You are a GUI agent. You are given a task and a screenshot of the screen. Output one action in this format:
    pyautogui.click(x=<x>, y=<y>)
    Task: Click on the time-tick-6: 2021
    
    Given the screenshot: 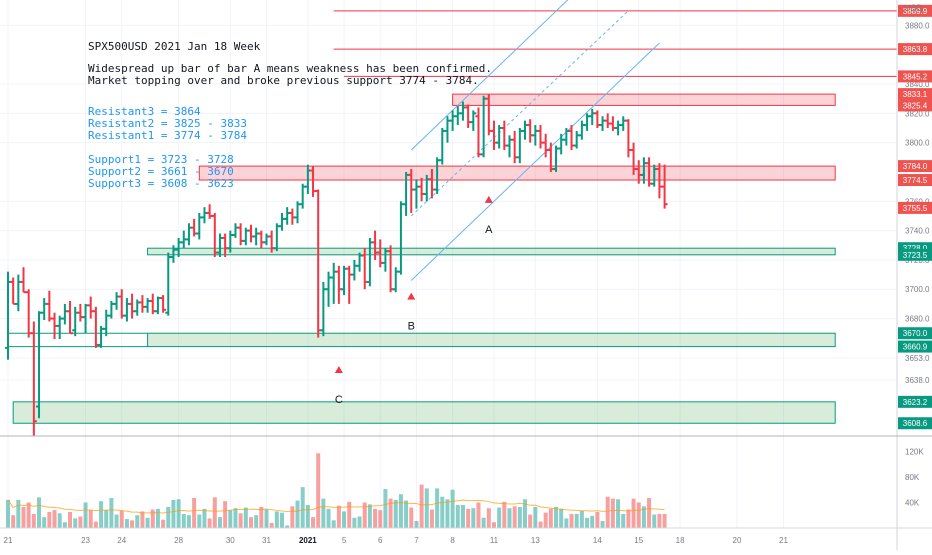 What is the action you would take?
    pyautogui.click(x=308, y=540)
    